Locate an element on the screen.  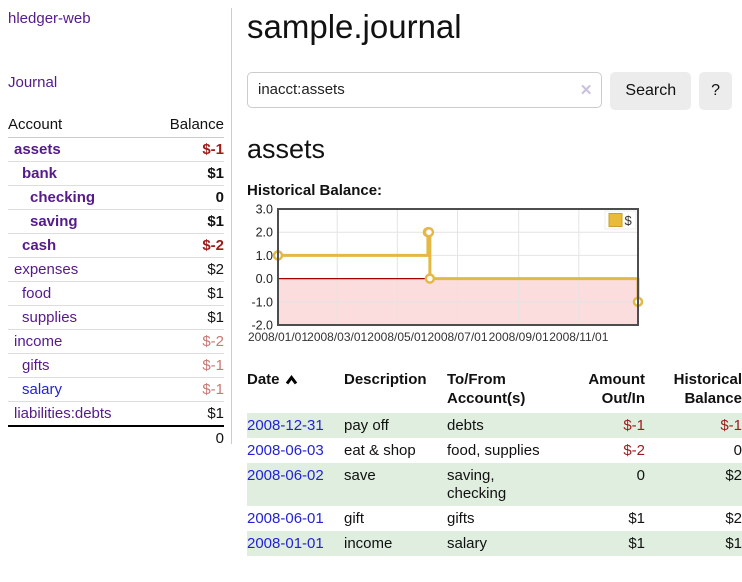
register-row: 2008-06-02 save saving, checking 0 $2 is located at coordinates (494, 484).